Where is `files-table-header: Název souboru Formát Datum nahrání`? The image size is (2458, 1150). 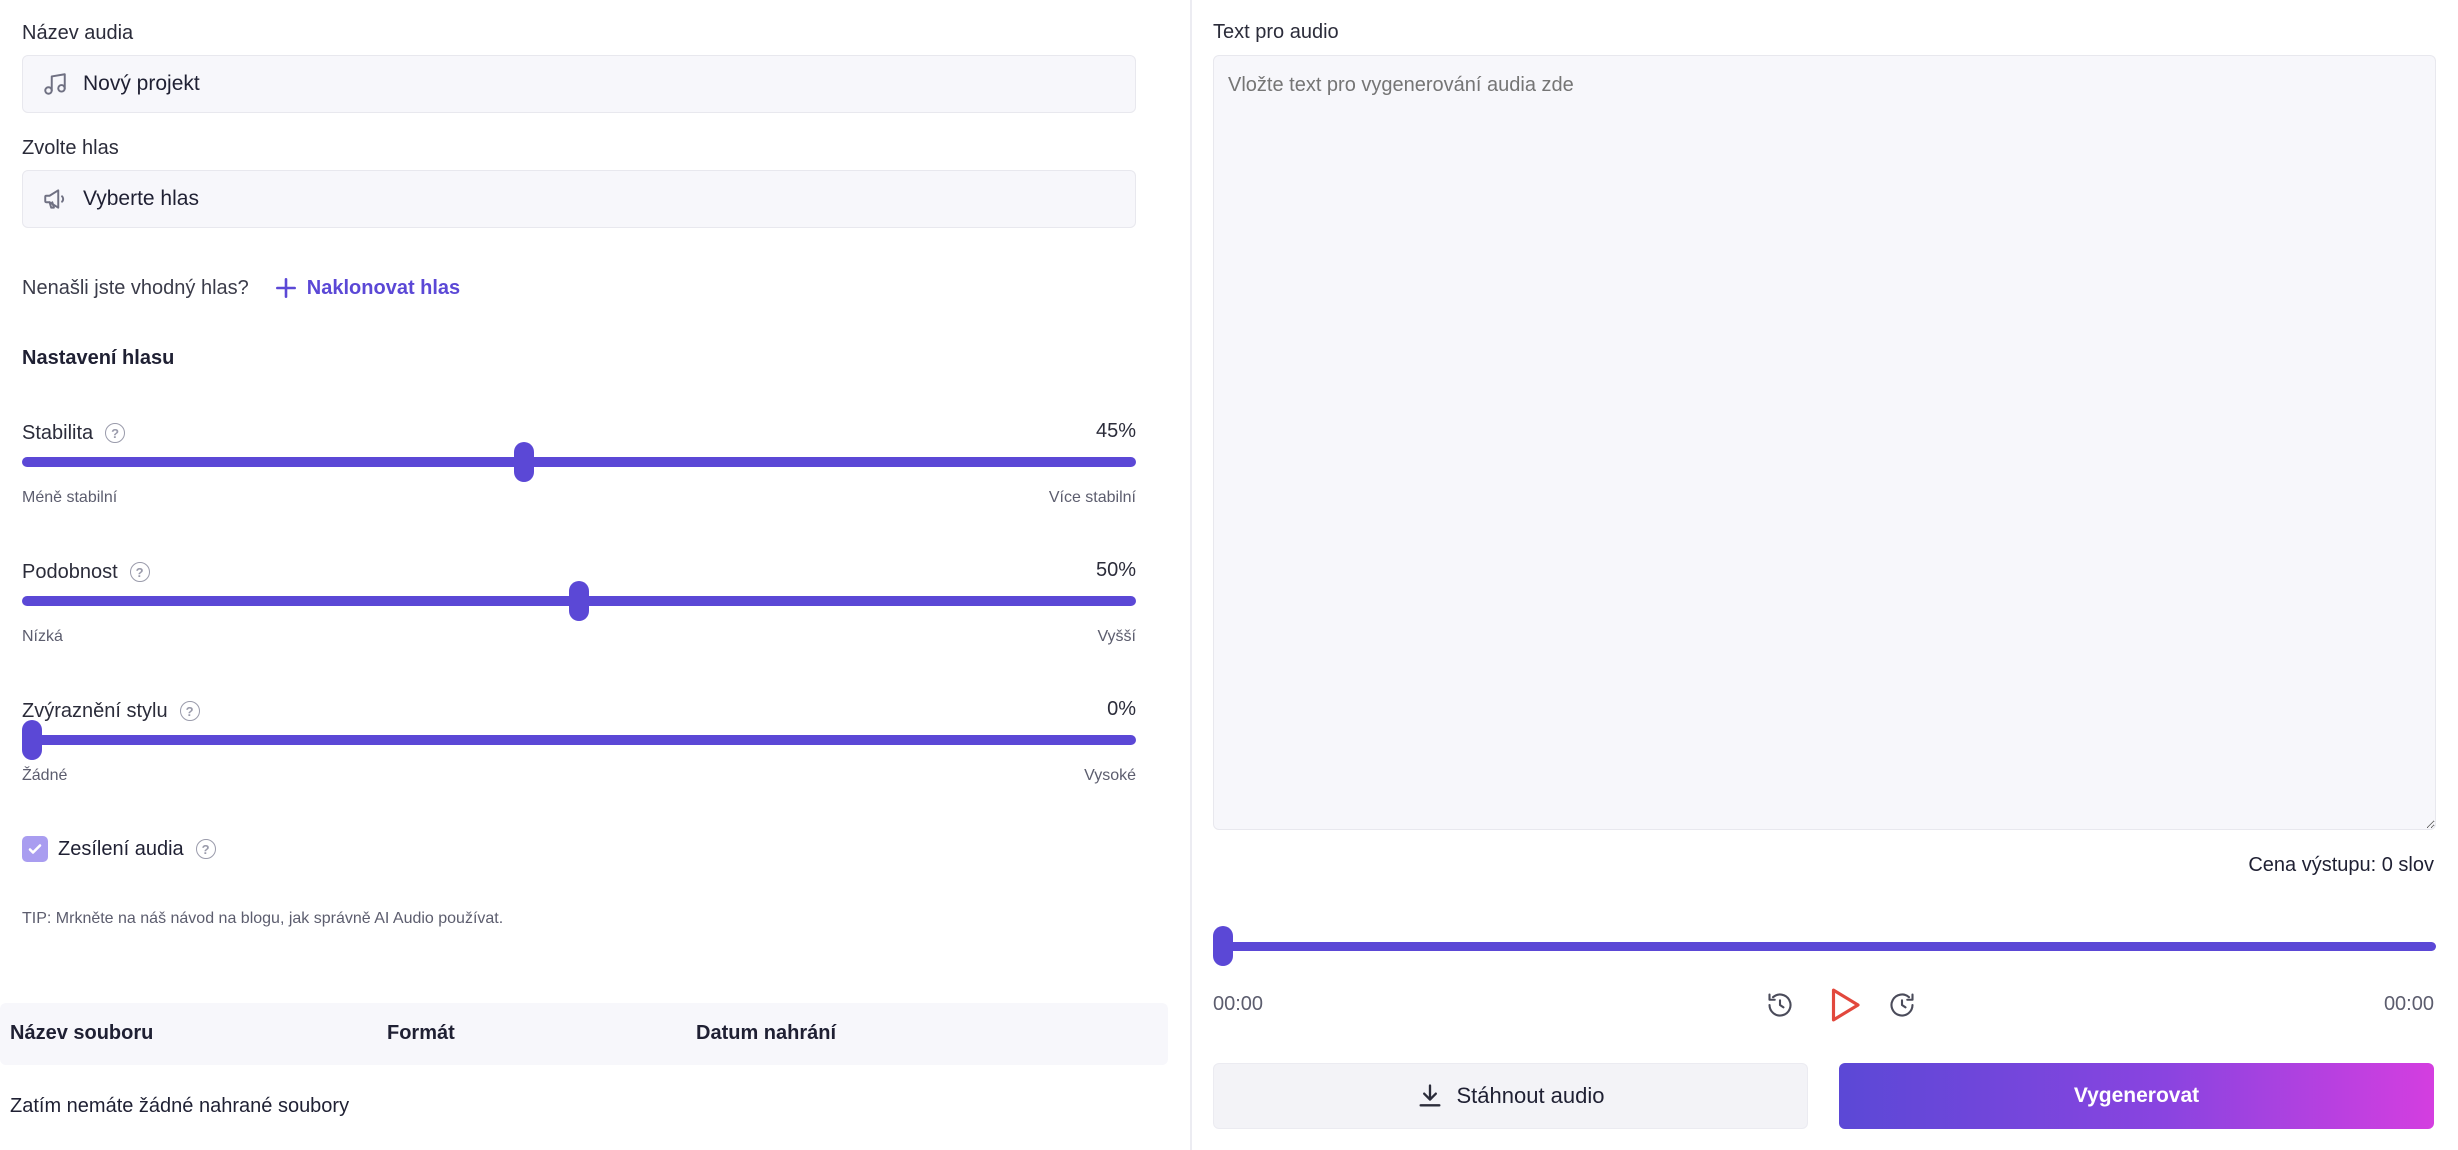 files-table-header: Název souboru Formát Datum nahrání is located at coordinates (584, 1034).